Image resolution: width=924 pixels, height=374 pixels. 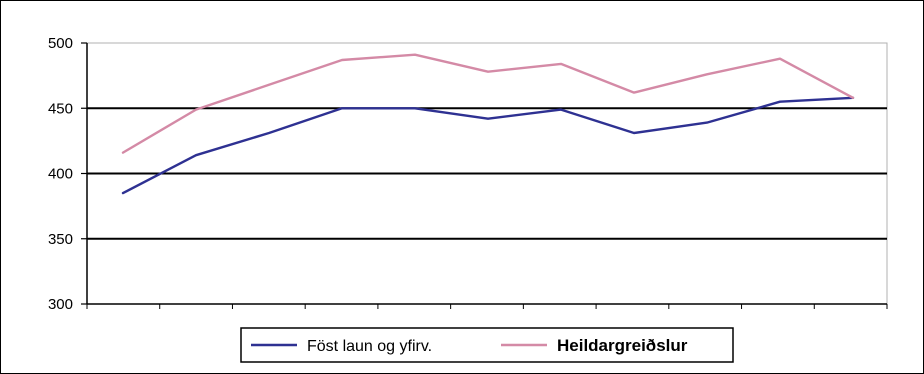 What do you see at coordinates (60, 43) in the screenshot?
I see `y-tick-label: 500` at bounding box center [60, 43].